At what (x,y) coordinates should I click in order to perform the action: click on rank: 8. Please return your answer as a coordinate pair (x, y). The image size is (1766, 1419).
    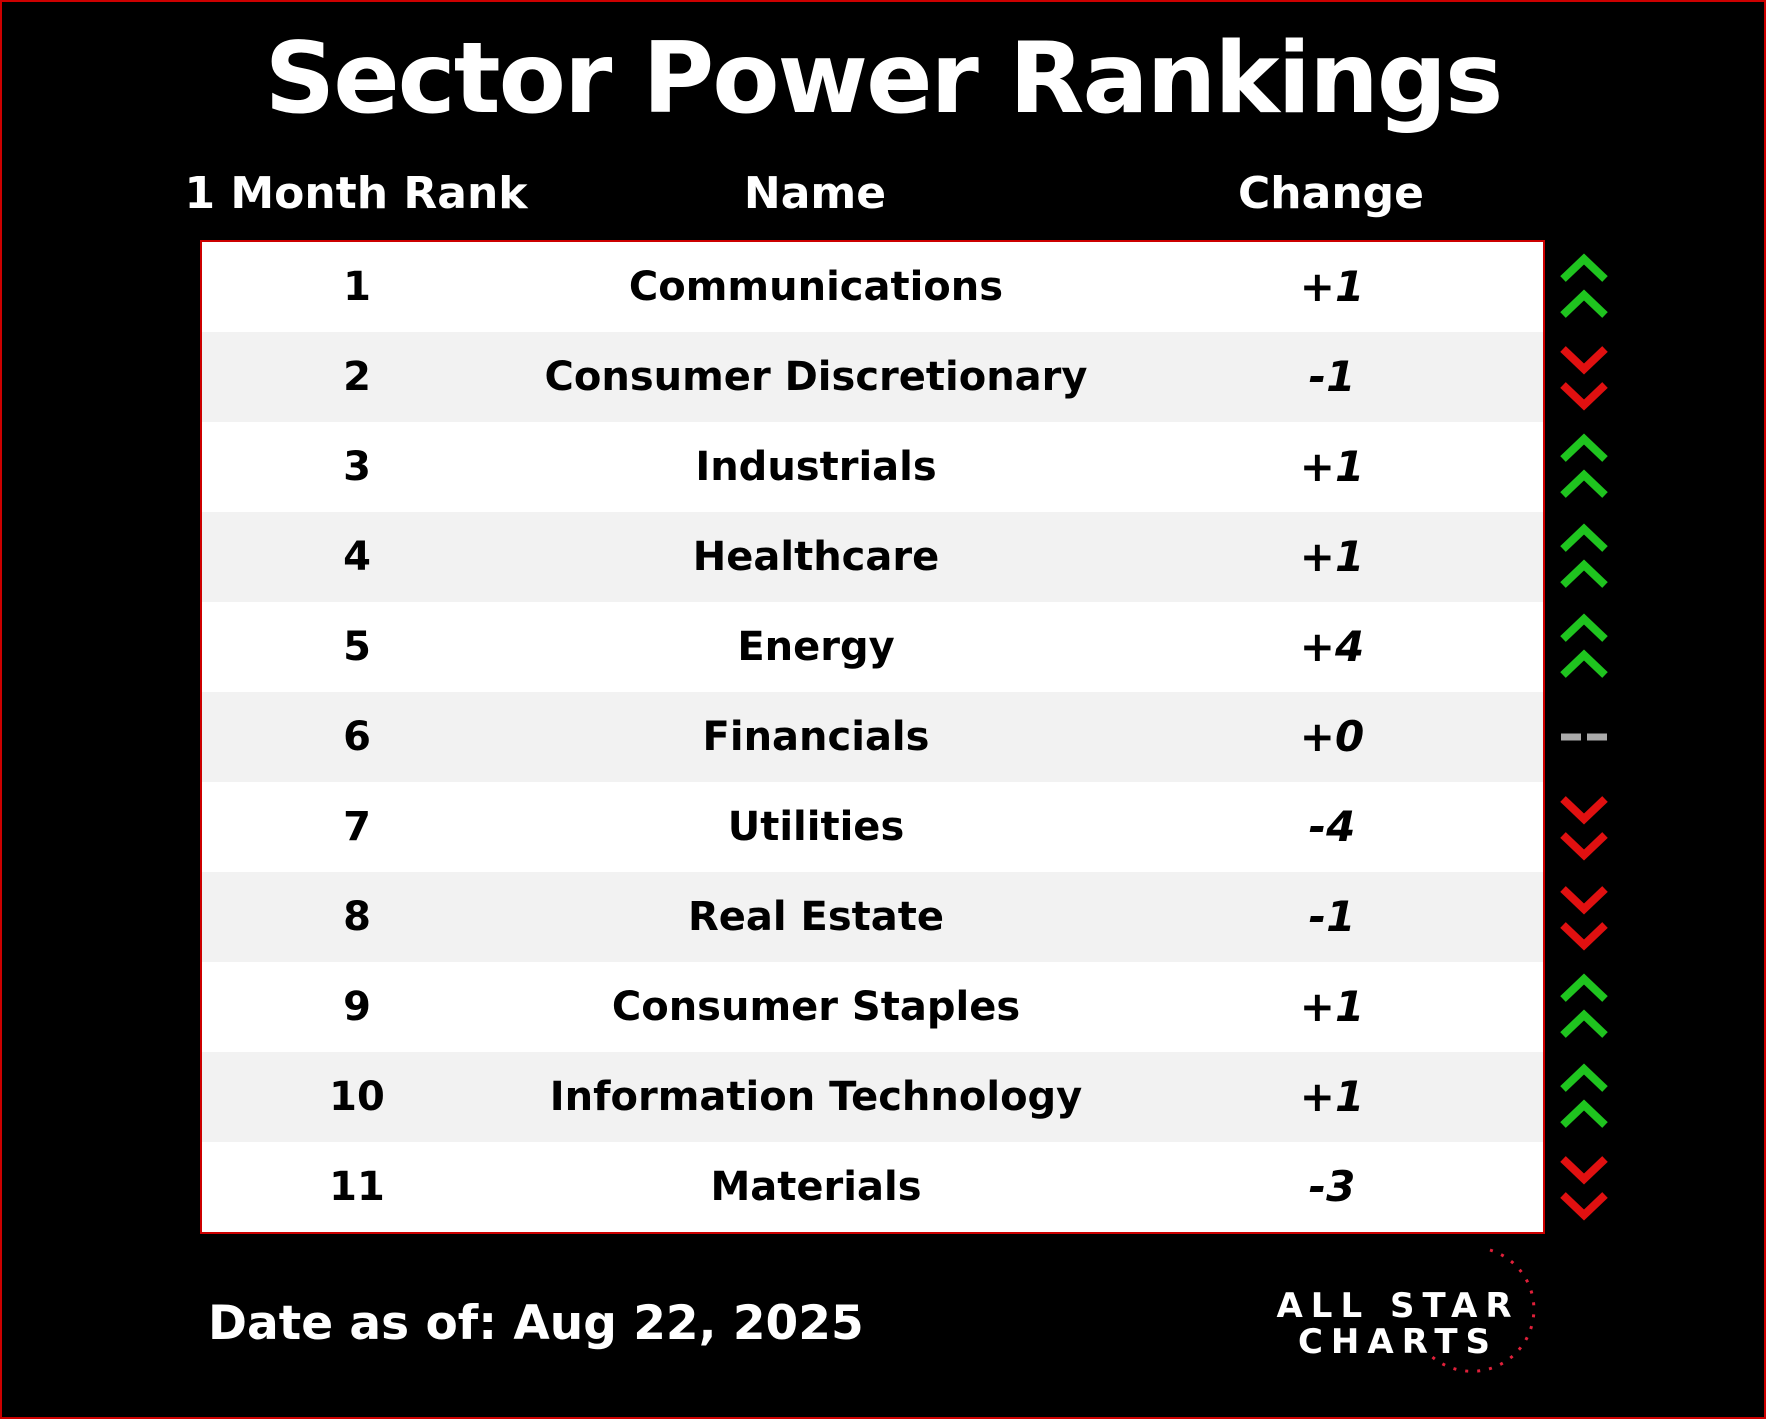
    Looking at the image, I should click on (357, 917).